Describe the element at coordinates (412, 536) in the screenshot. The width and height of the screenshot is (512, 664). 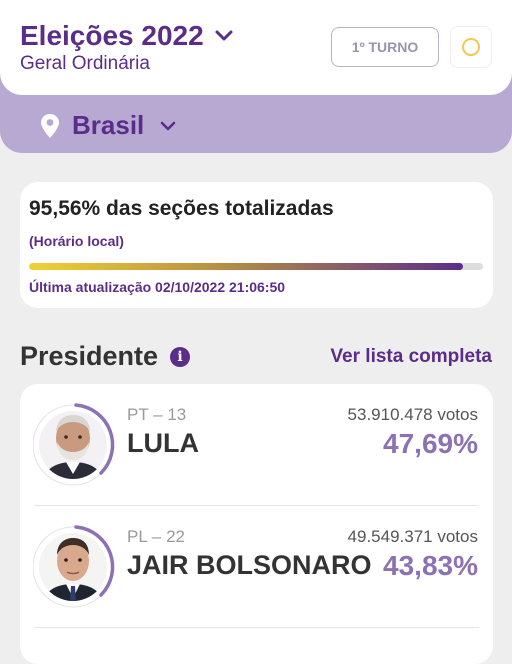
I see `candidate-votes: 49.549.371 votos` at that location.